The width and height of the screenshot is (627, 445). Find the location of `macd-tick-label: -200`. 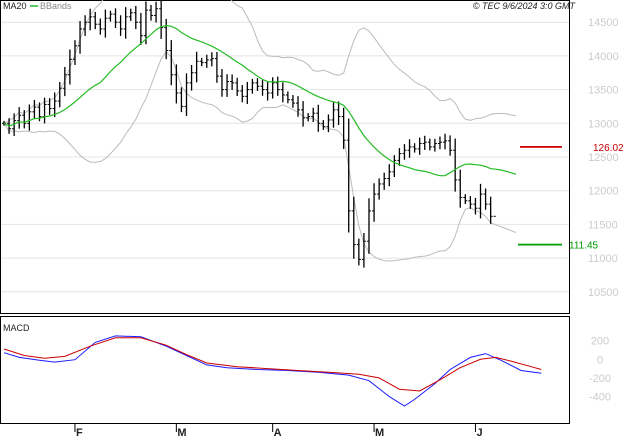

macd-tick-label: -200 is located at coordinates (600, 379).